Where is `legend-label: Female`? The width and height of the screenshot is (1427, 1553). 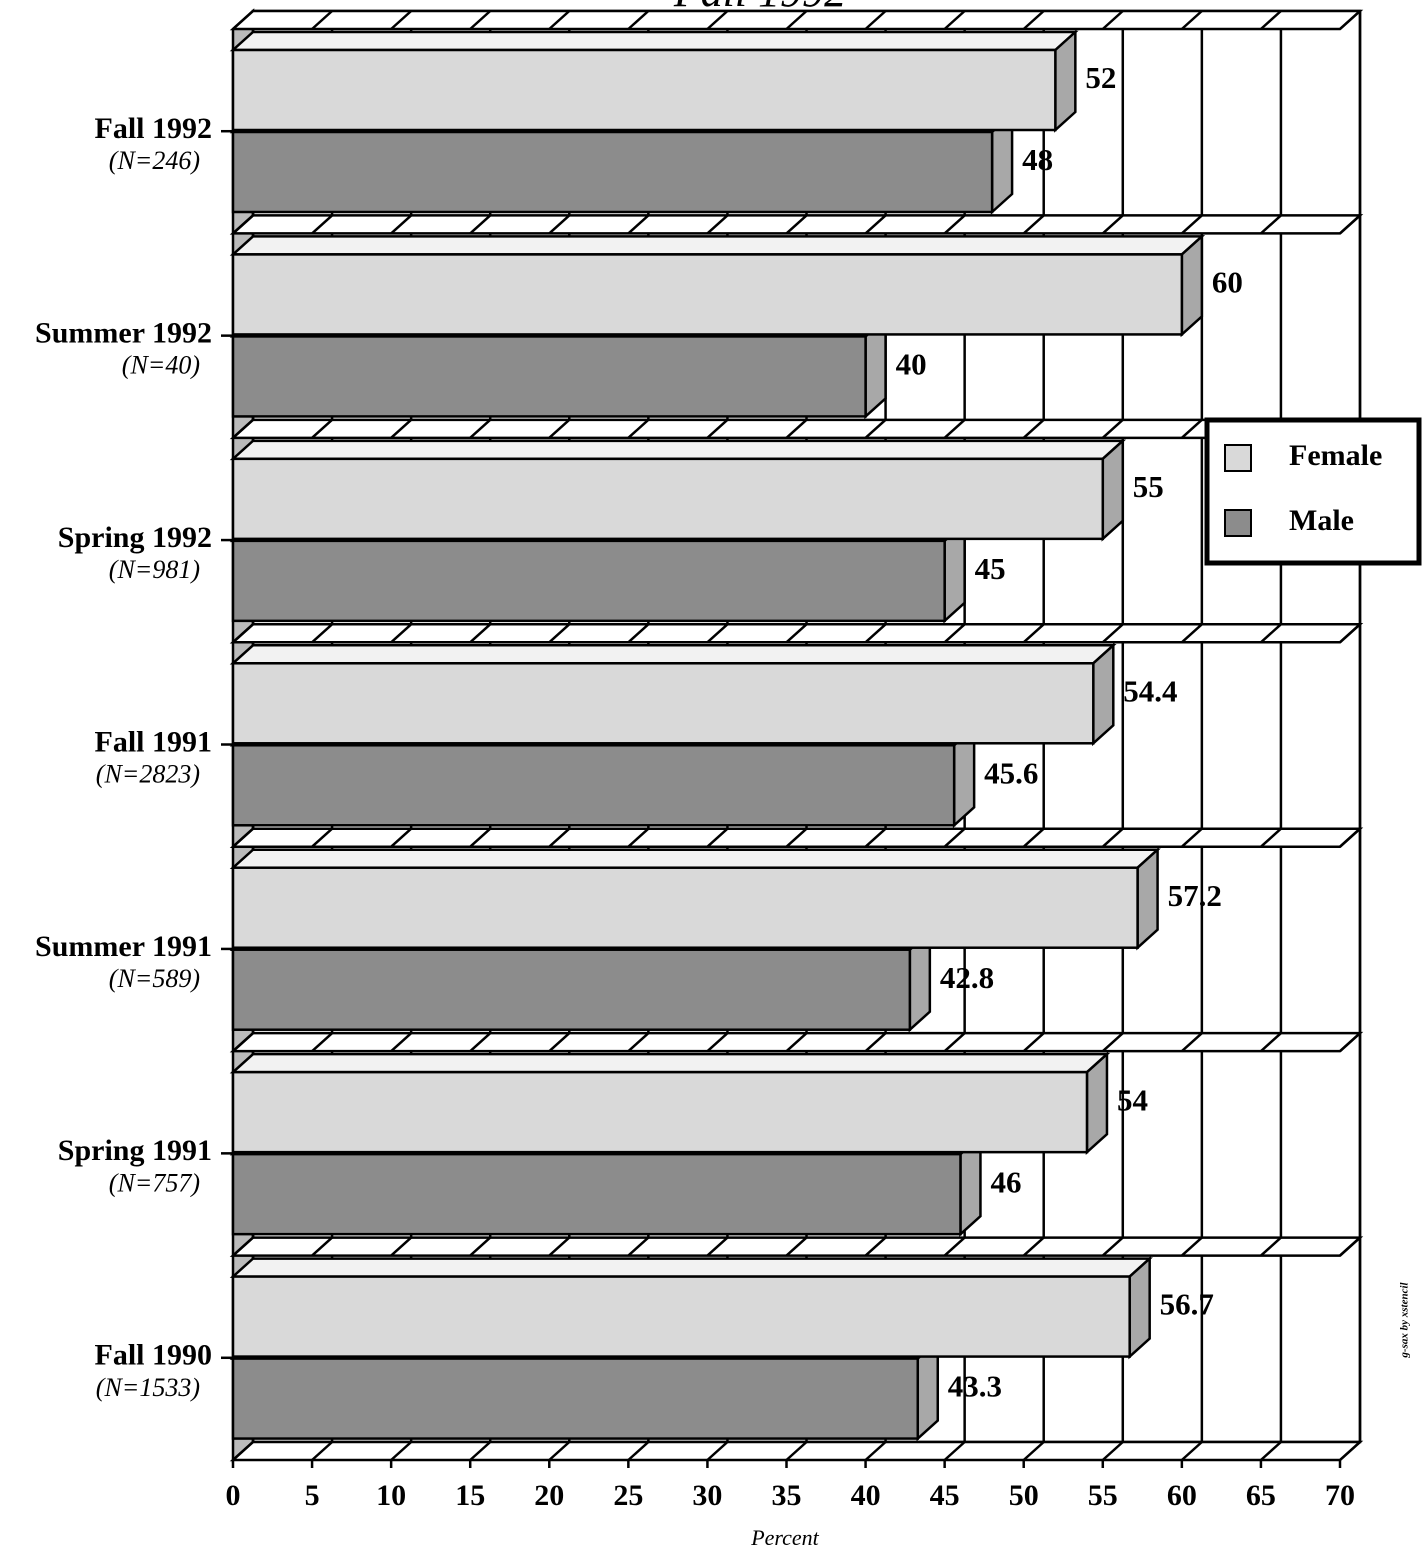
legend-label: Female is located at coordinates (1335, 455).